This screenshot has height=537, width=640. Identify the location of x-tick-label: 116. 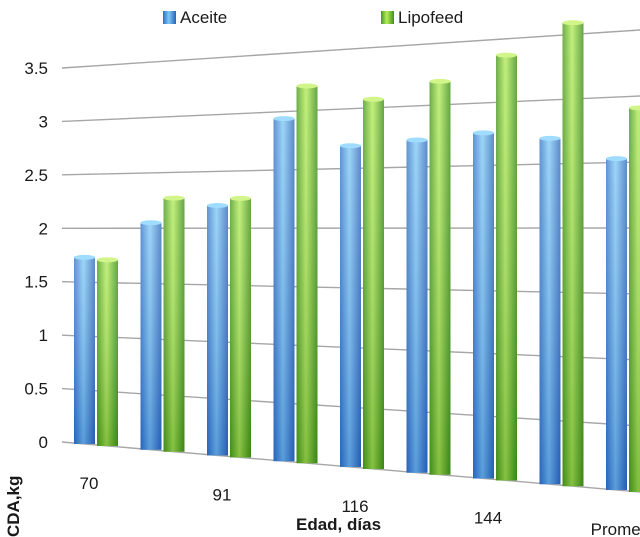
(354, 506).